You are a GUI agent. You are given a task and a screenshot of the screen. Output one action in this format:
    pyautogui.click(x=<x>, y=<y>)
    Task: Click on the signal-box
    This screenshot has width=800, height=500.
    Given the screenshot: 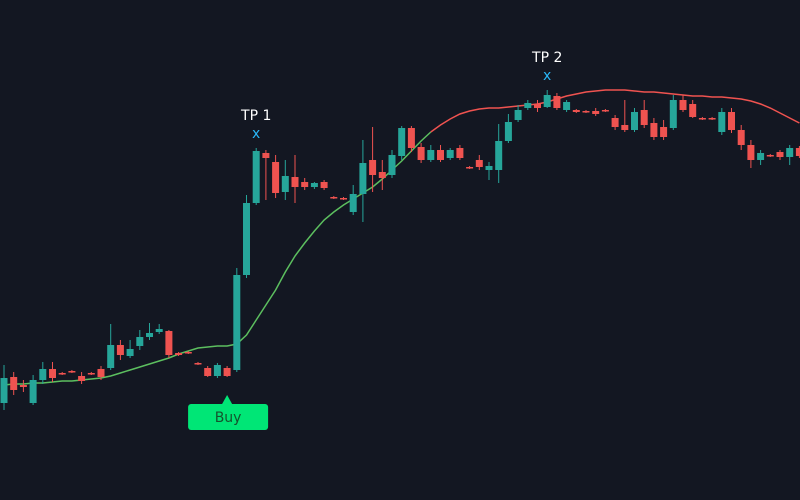 What is the action you would take?
    pyautogui.click(x=228, y=417)
    